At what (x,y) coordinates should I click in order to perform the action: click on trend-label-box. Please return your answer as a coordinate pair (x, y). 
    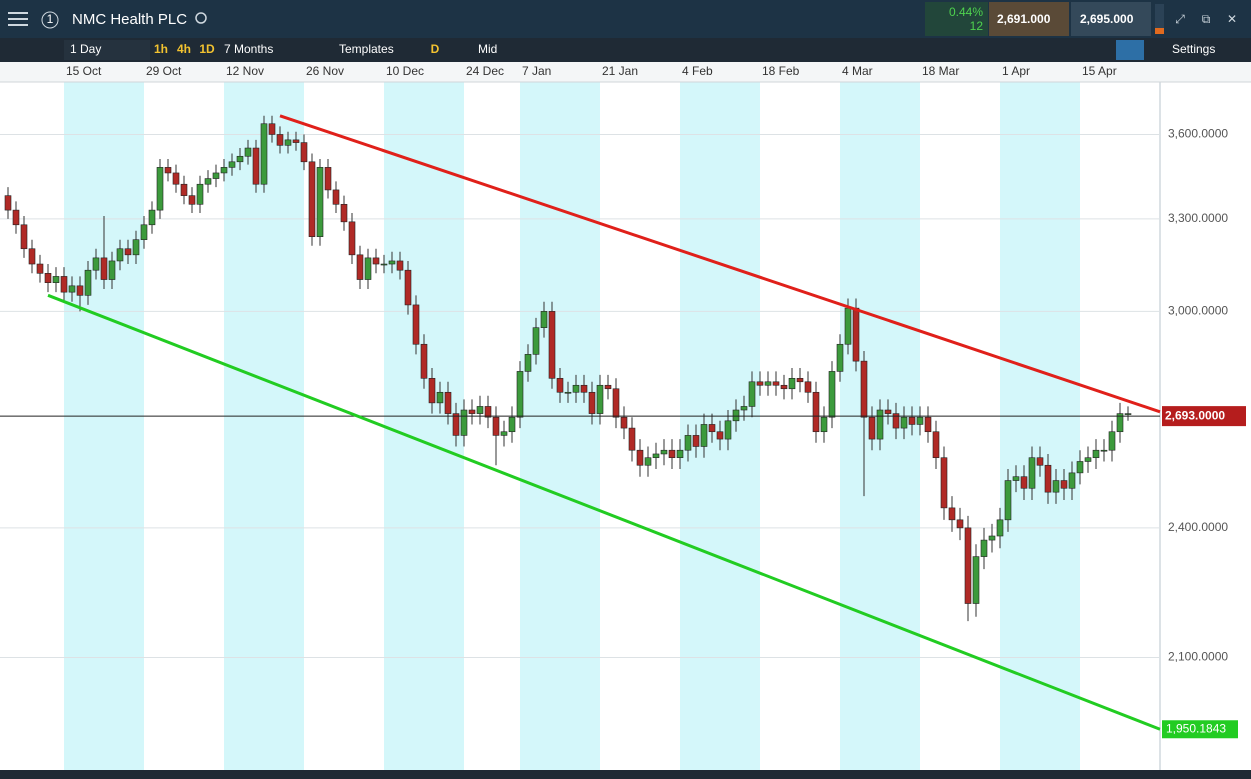
    Looking at the image, I should click on (1200, 729).